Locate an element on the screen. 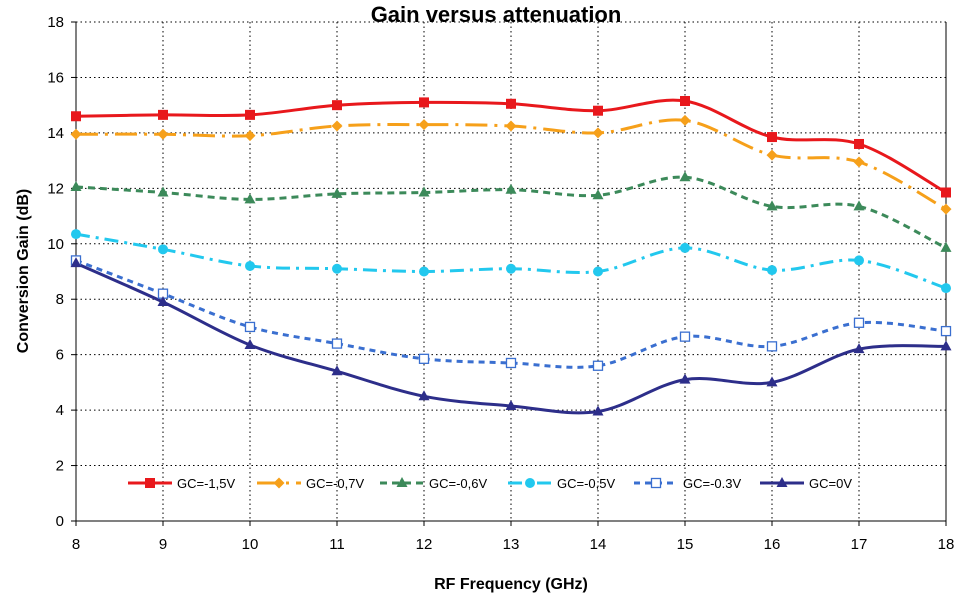 This screenshot has width=975, height=608. x-tick-label: 17 is located at coordinates (859, 544).